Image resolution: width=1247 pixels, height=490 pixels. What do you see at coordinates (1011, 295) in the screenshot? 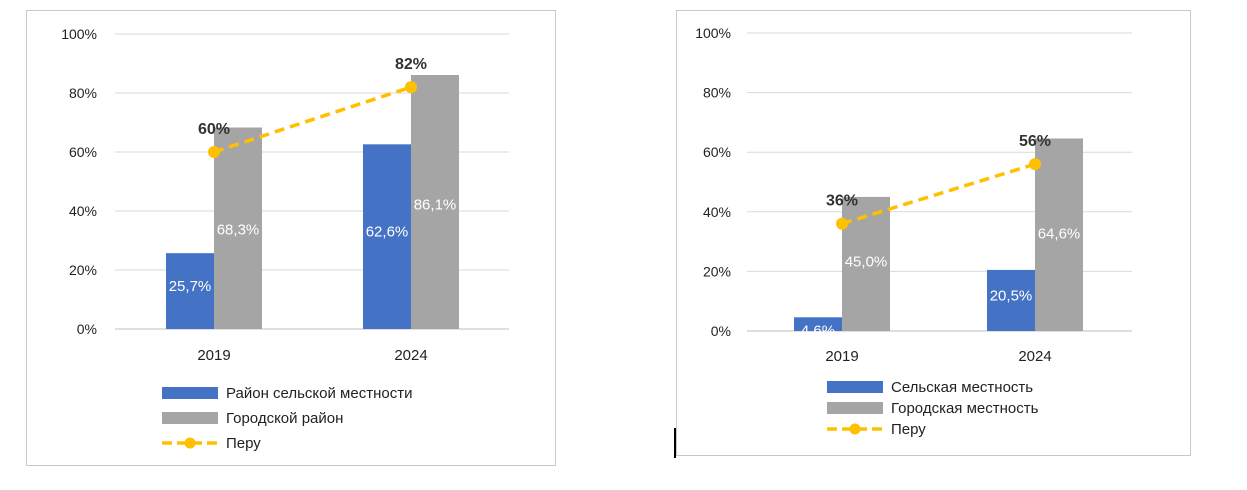
I see `bar-data-label: 20,5%` at bounding box center [1011, 295].